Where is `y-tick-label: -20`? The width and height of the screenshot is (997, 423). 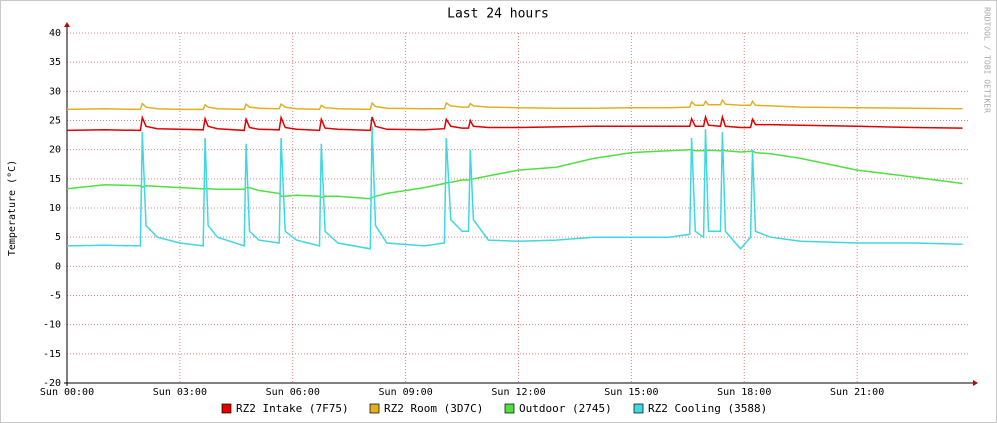
y-tick-label: -20 is located at coordinates (52, 383).